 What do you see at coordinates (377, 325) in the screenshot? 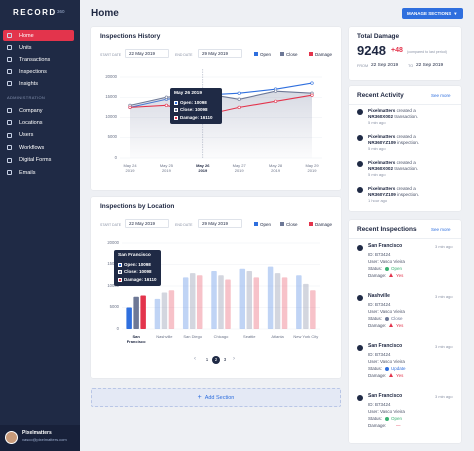
I see `damage-label: Damage:` at bounding box center [377, 325].